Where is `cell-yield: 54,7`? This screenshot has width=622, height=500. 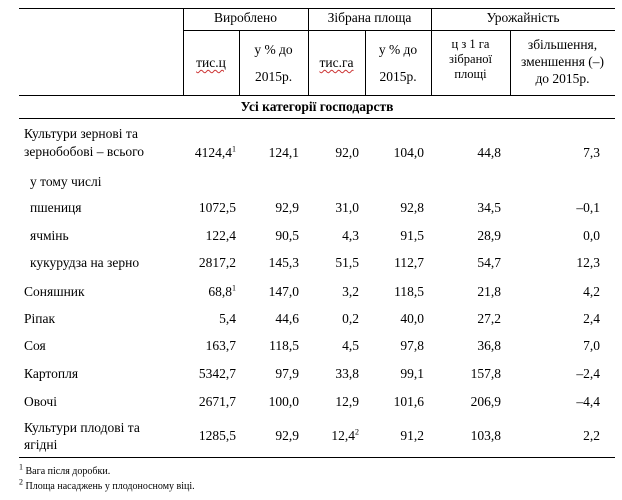
cell-yield: 54,7 is located at coordinates (489, 262).